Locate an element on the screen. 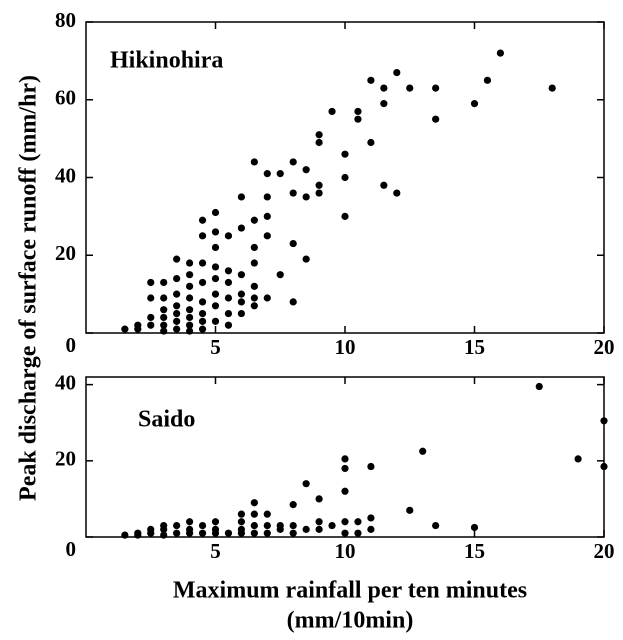 This screenshot has width=623, height=640. y-tick-label: 20 is located at coordinates (65, 253).